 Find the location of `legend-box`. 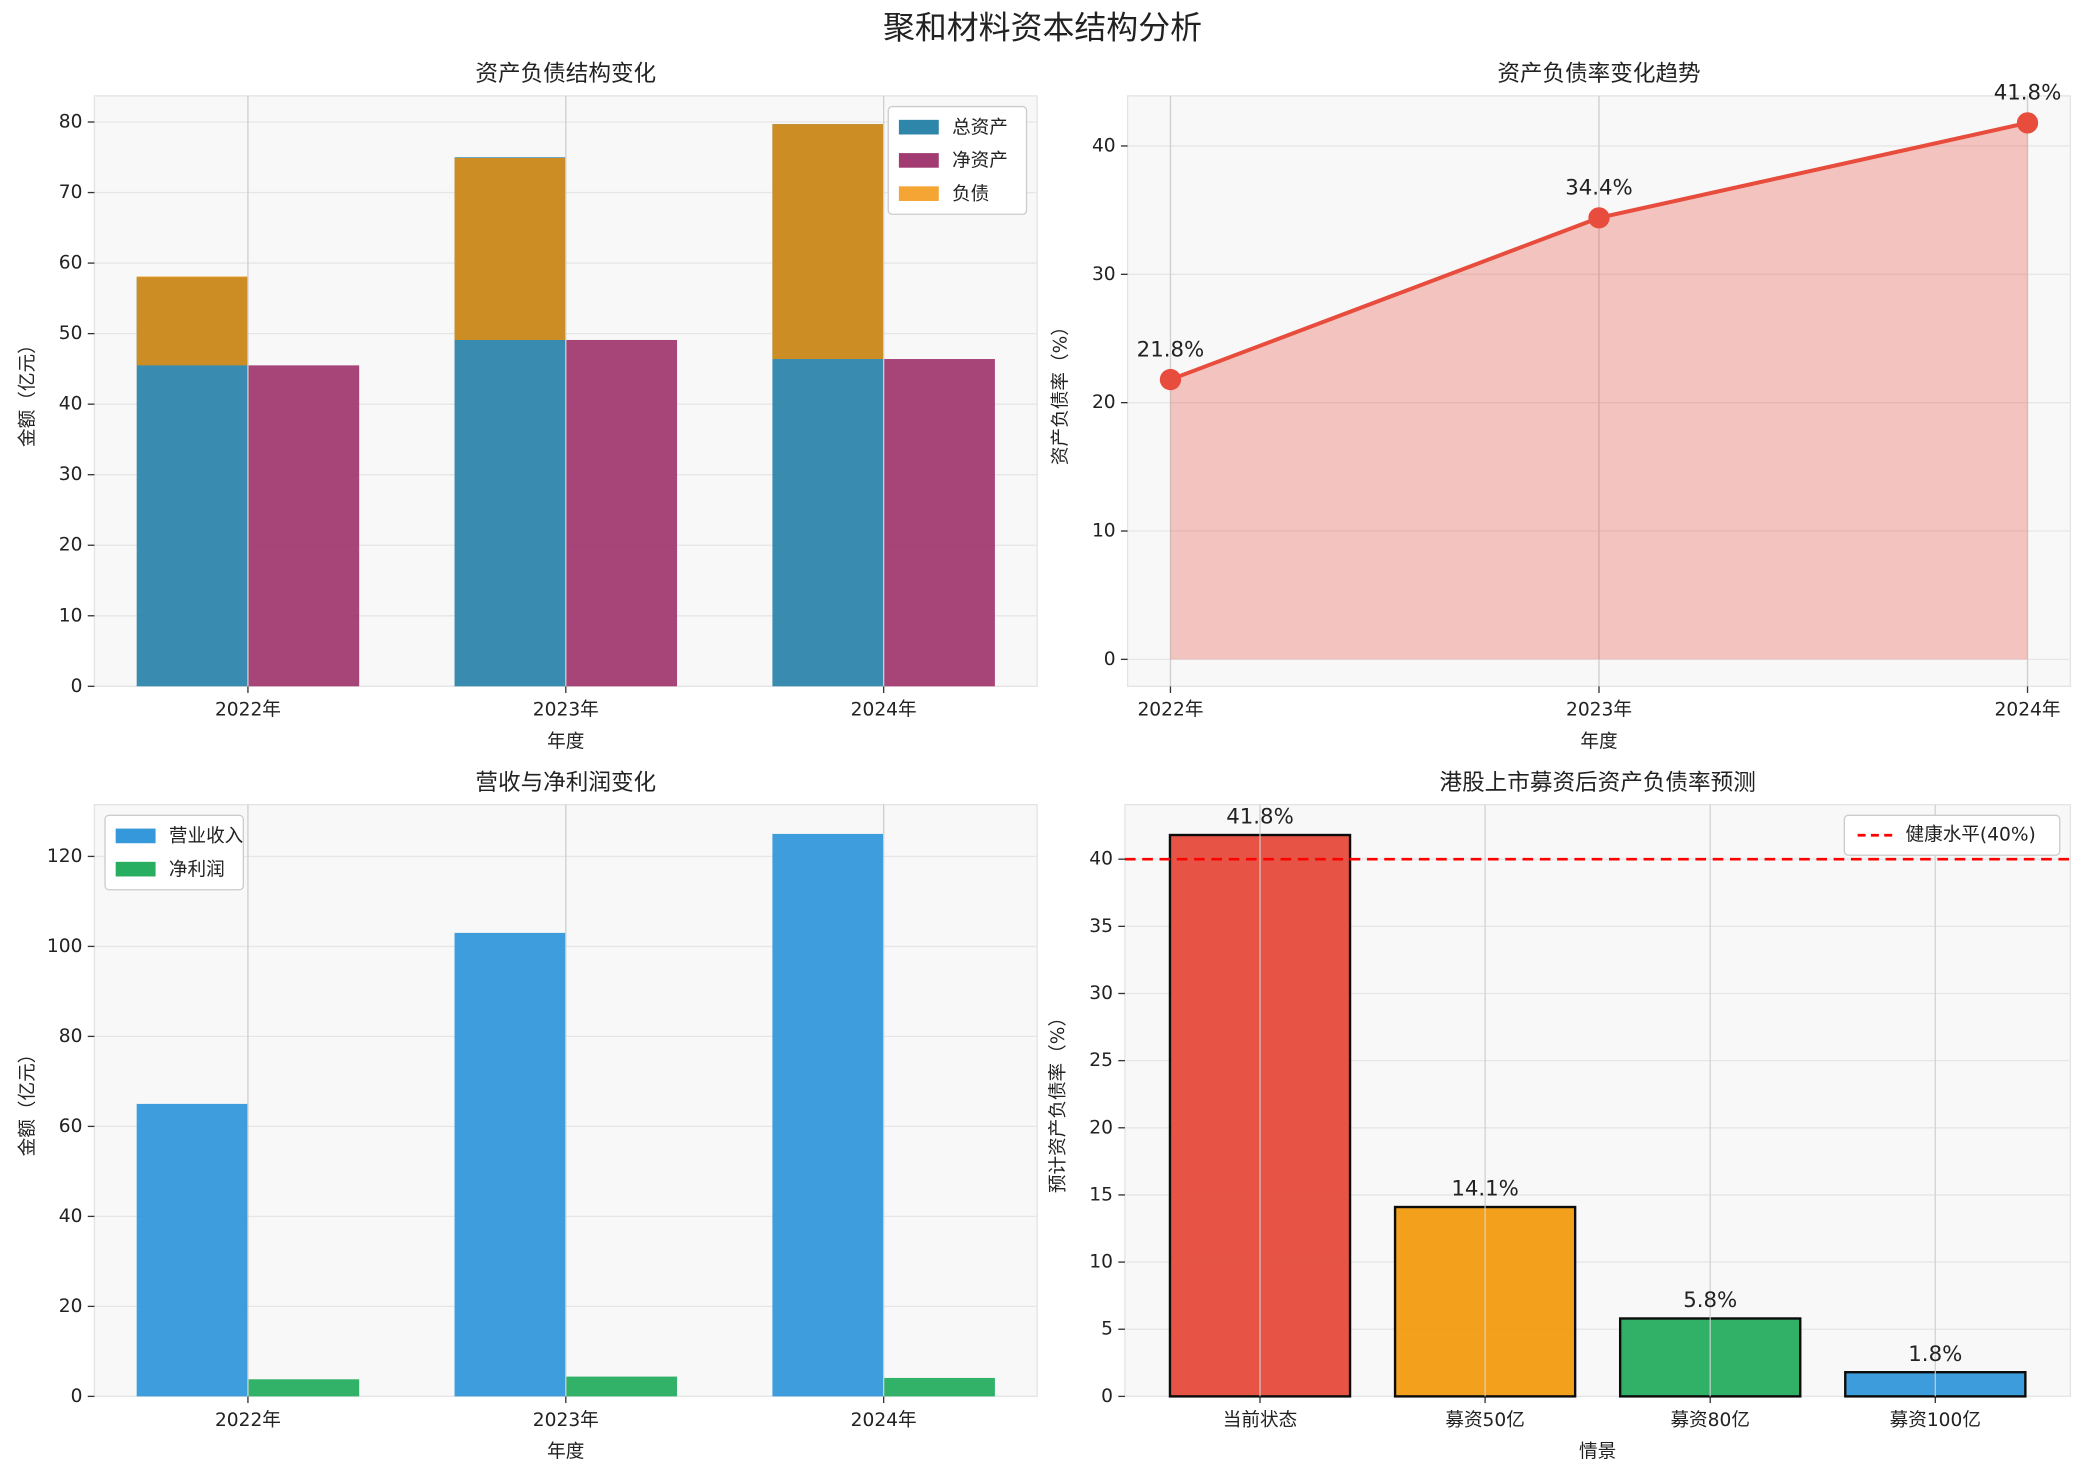

legend-box is located at coordinates (1952, 835).